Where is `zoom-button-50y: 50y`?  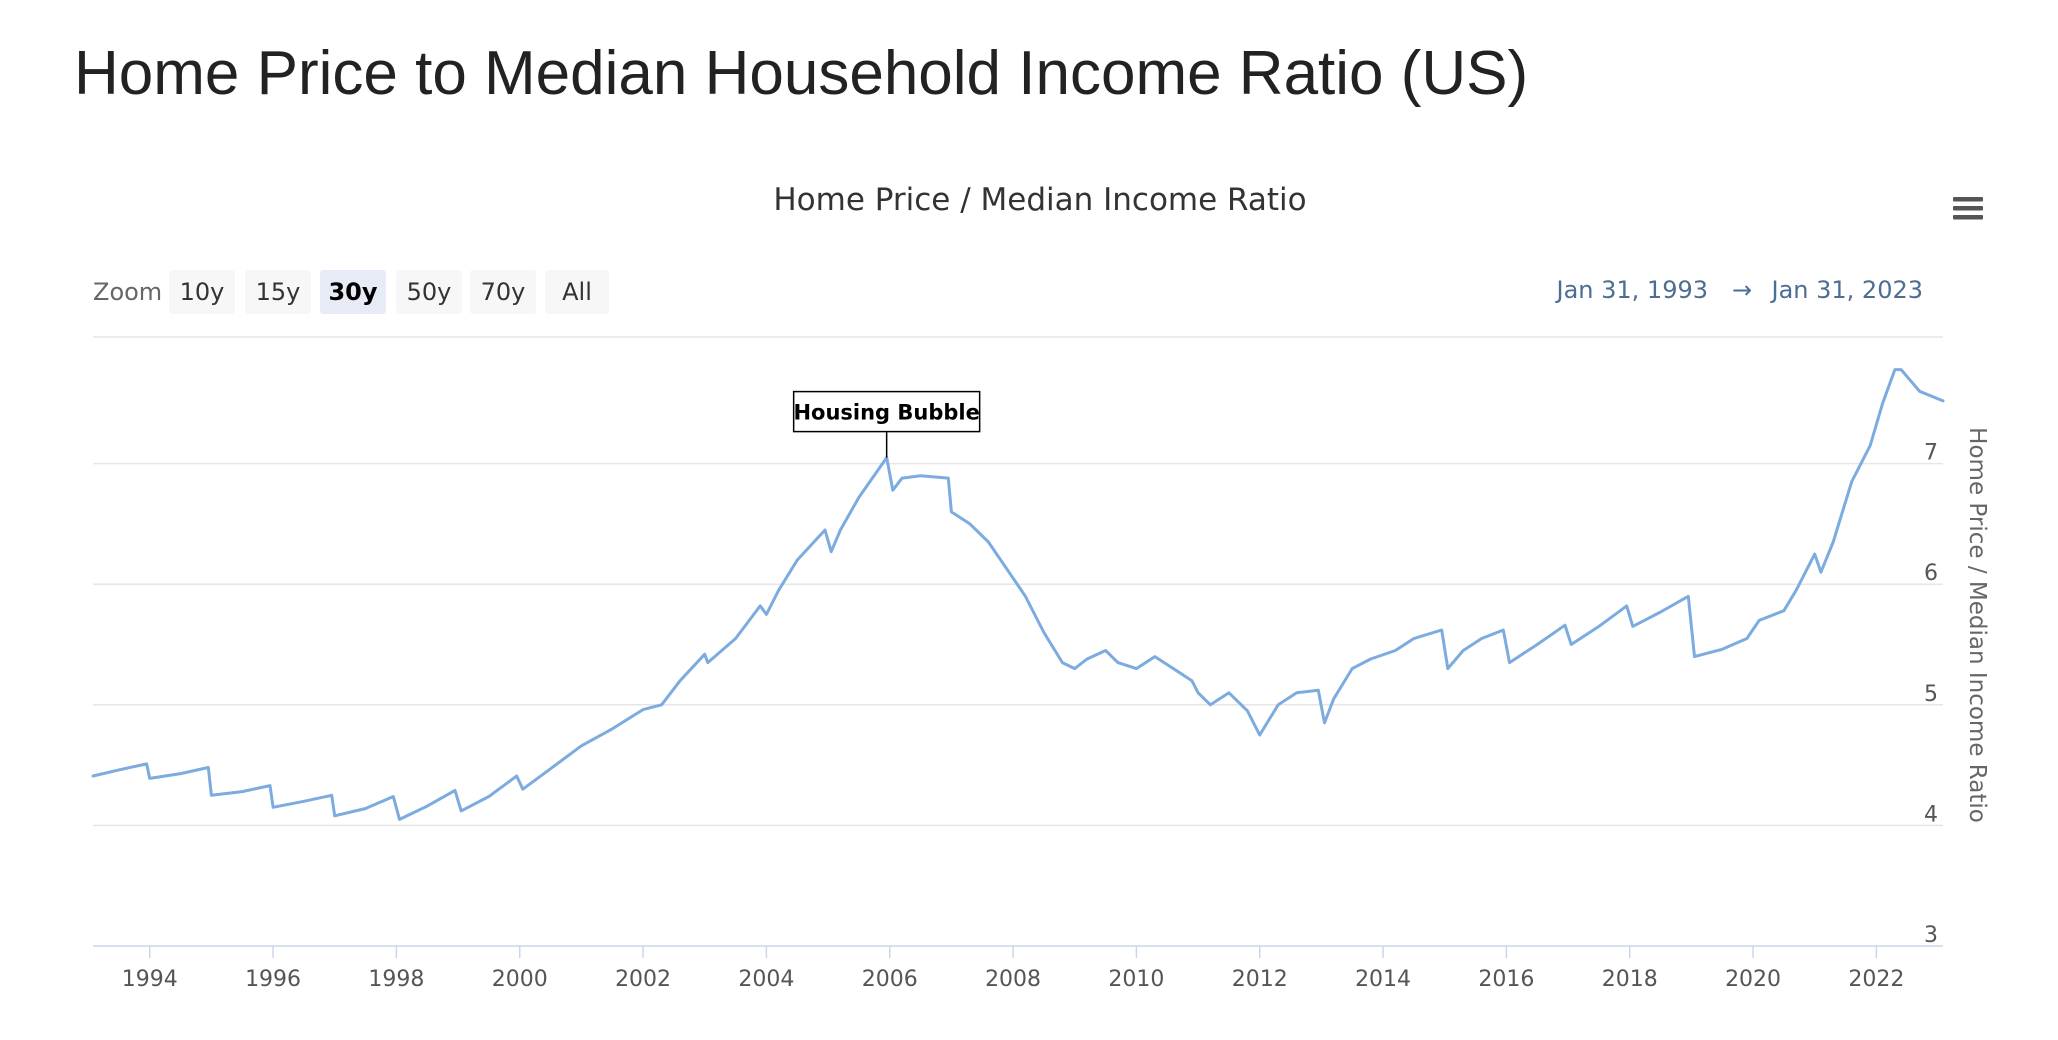
zoom-button-50y: 50y is located at coordinates (429, 292).